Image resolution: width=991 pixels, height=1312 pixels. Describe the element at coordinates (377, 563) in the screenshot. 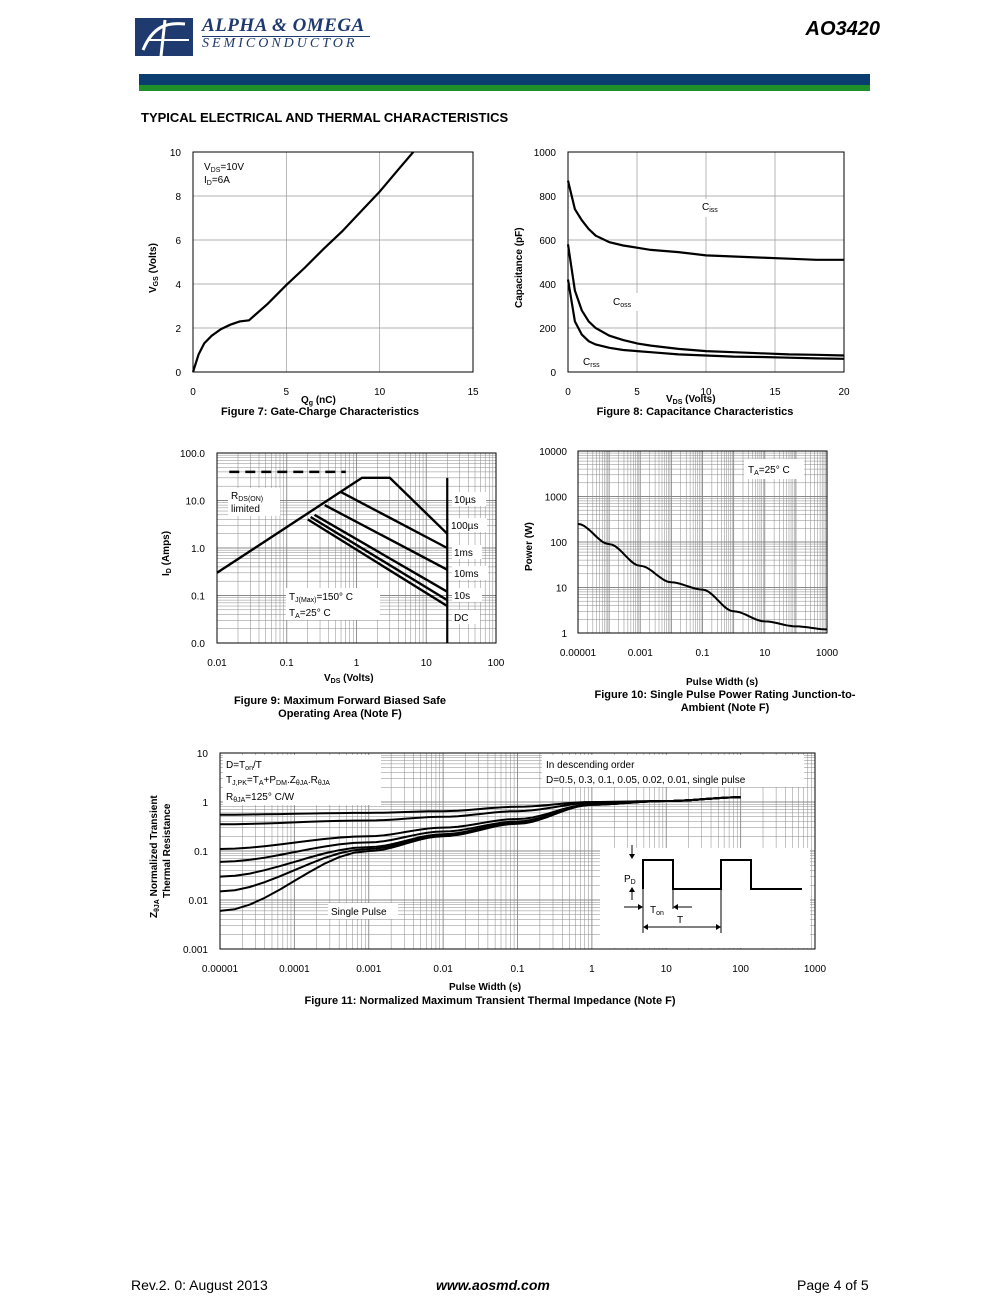

I see `fig9-curve-DC` at that location.